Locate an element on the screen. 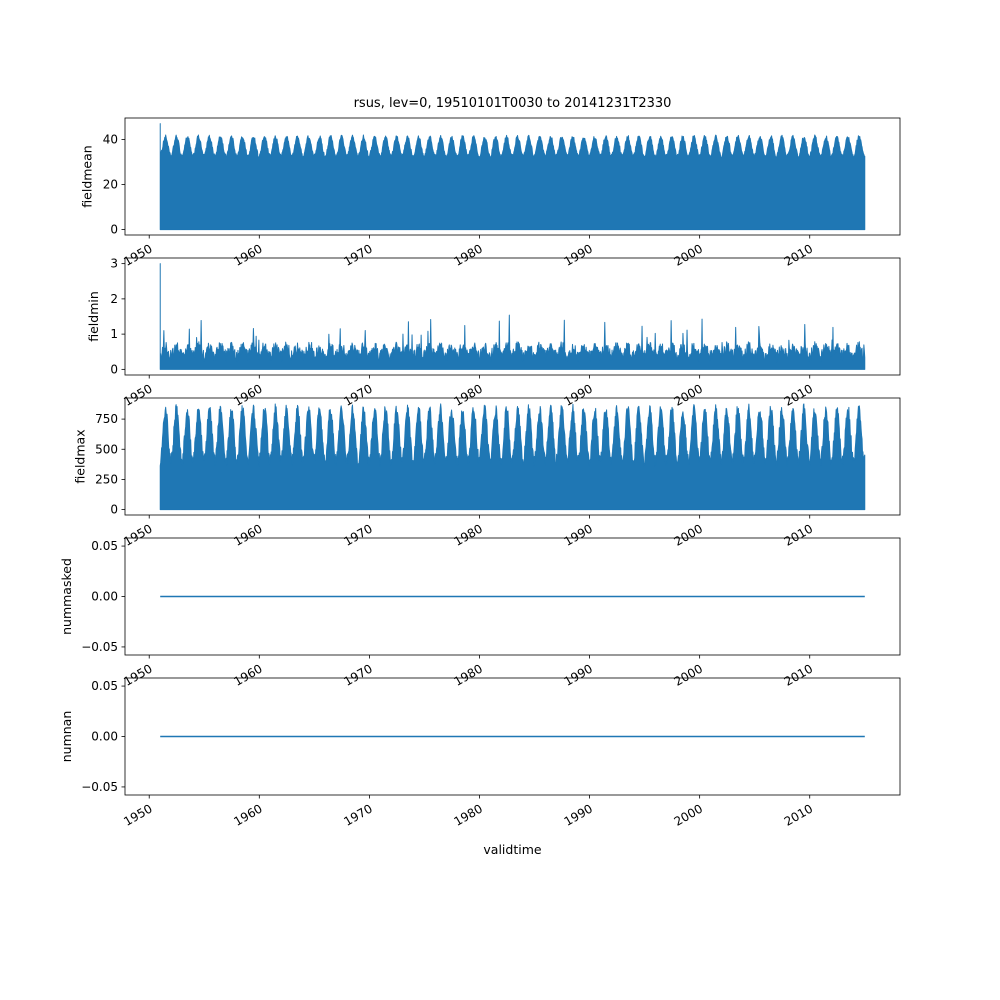 This screenshot has width=1000, height=1000. y-axis-label: nummasked is located at coordinates (66, 596).